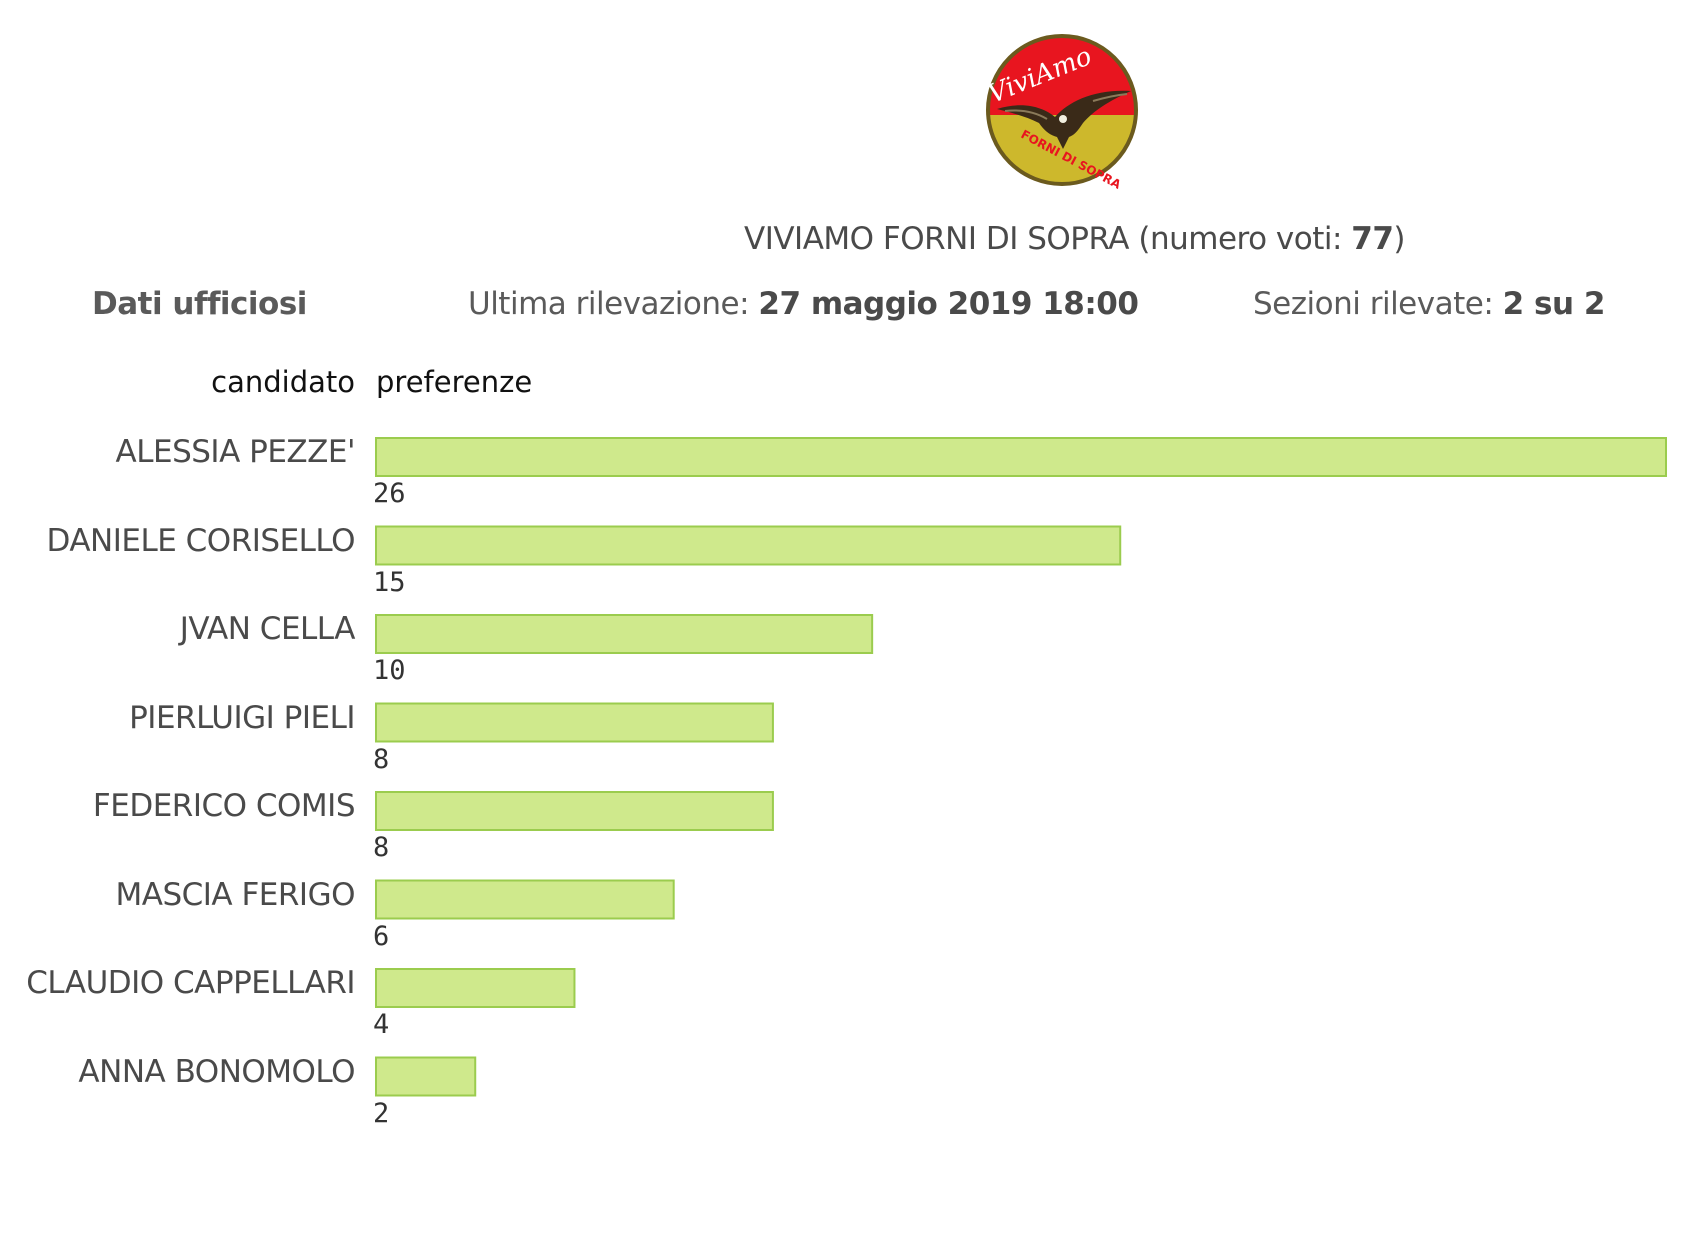  I want to click on candidate-label: JVAN CELLA, so click(267, 629).